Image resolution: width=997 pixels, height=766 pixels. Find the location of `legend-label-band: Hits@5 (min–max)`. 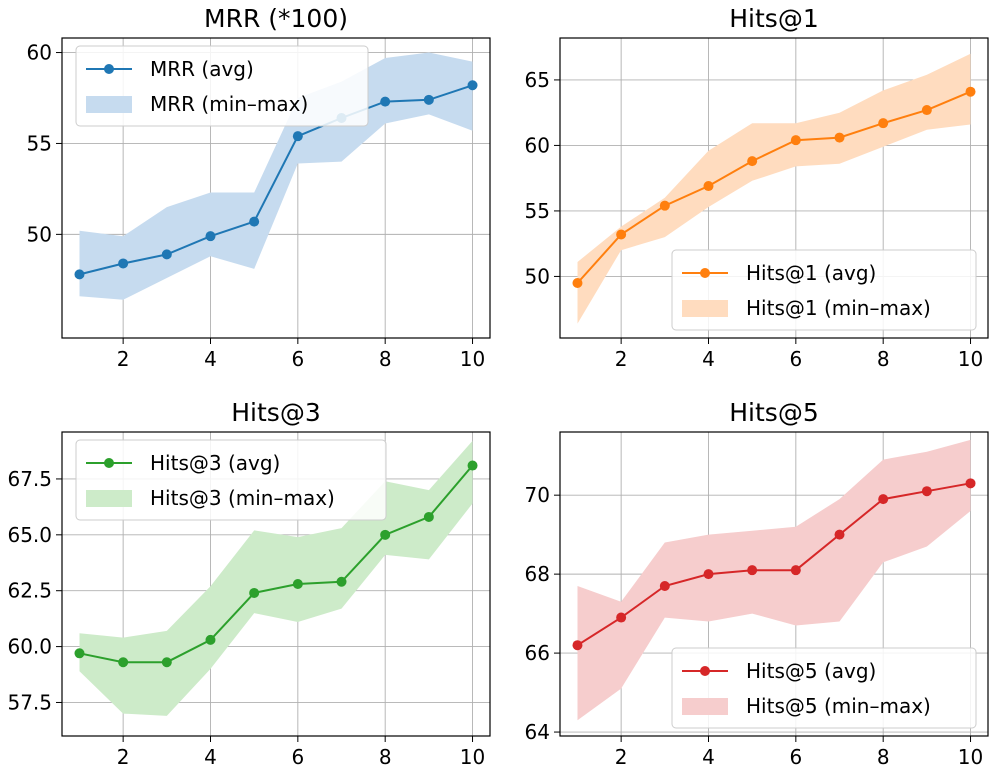

legend-label-band: Hits@5 (min–max) is located at coordinates (838, 706).